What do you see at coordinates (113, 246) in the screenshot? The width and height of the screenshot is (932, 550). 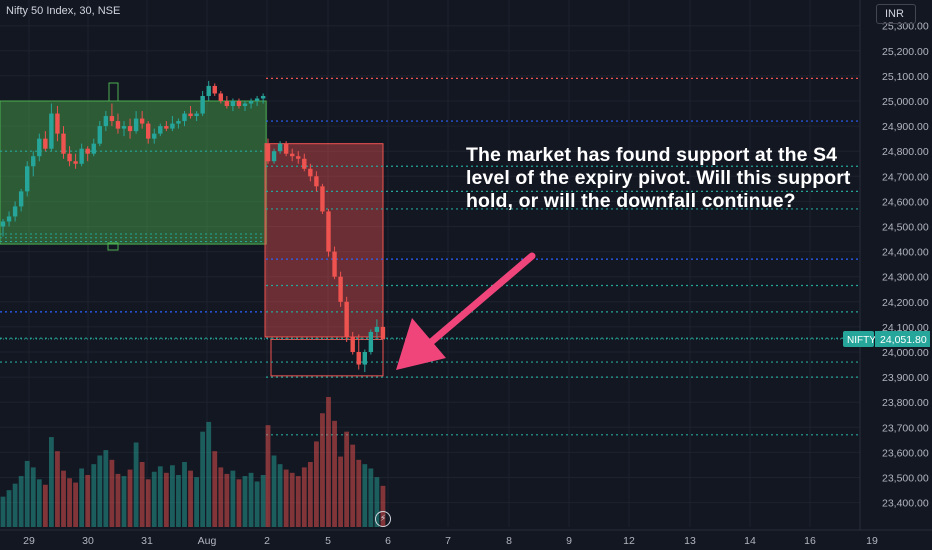 I see `zone-marker-bottom` at bounding box center [113, 246].